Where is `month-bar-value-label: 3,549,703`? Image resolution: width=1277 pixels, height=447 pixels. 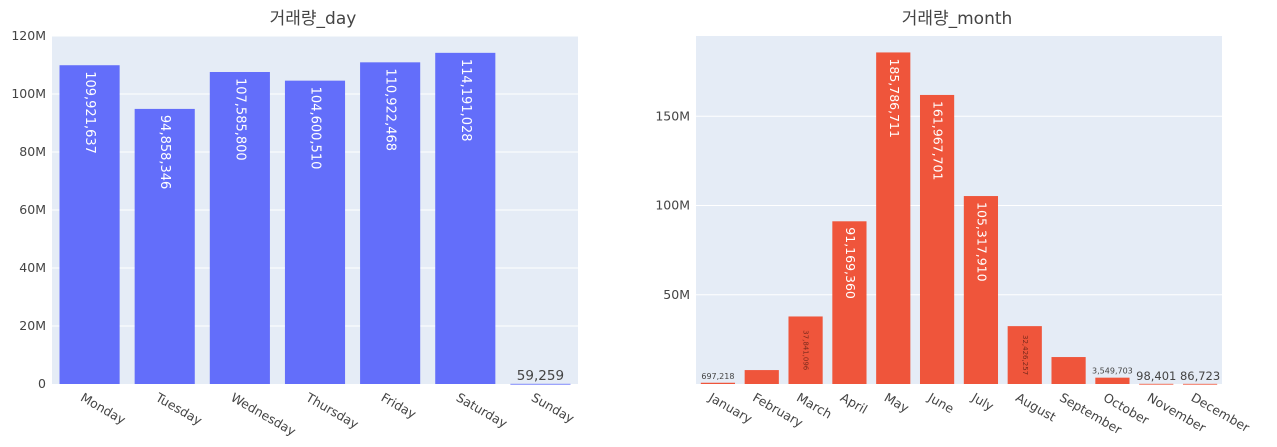 month-bar-value-label: 3,549,703 is located at coordinates (1112, 371).